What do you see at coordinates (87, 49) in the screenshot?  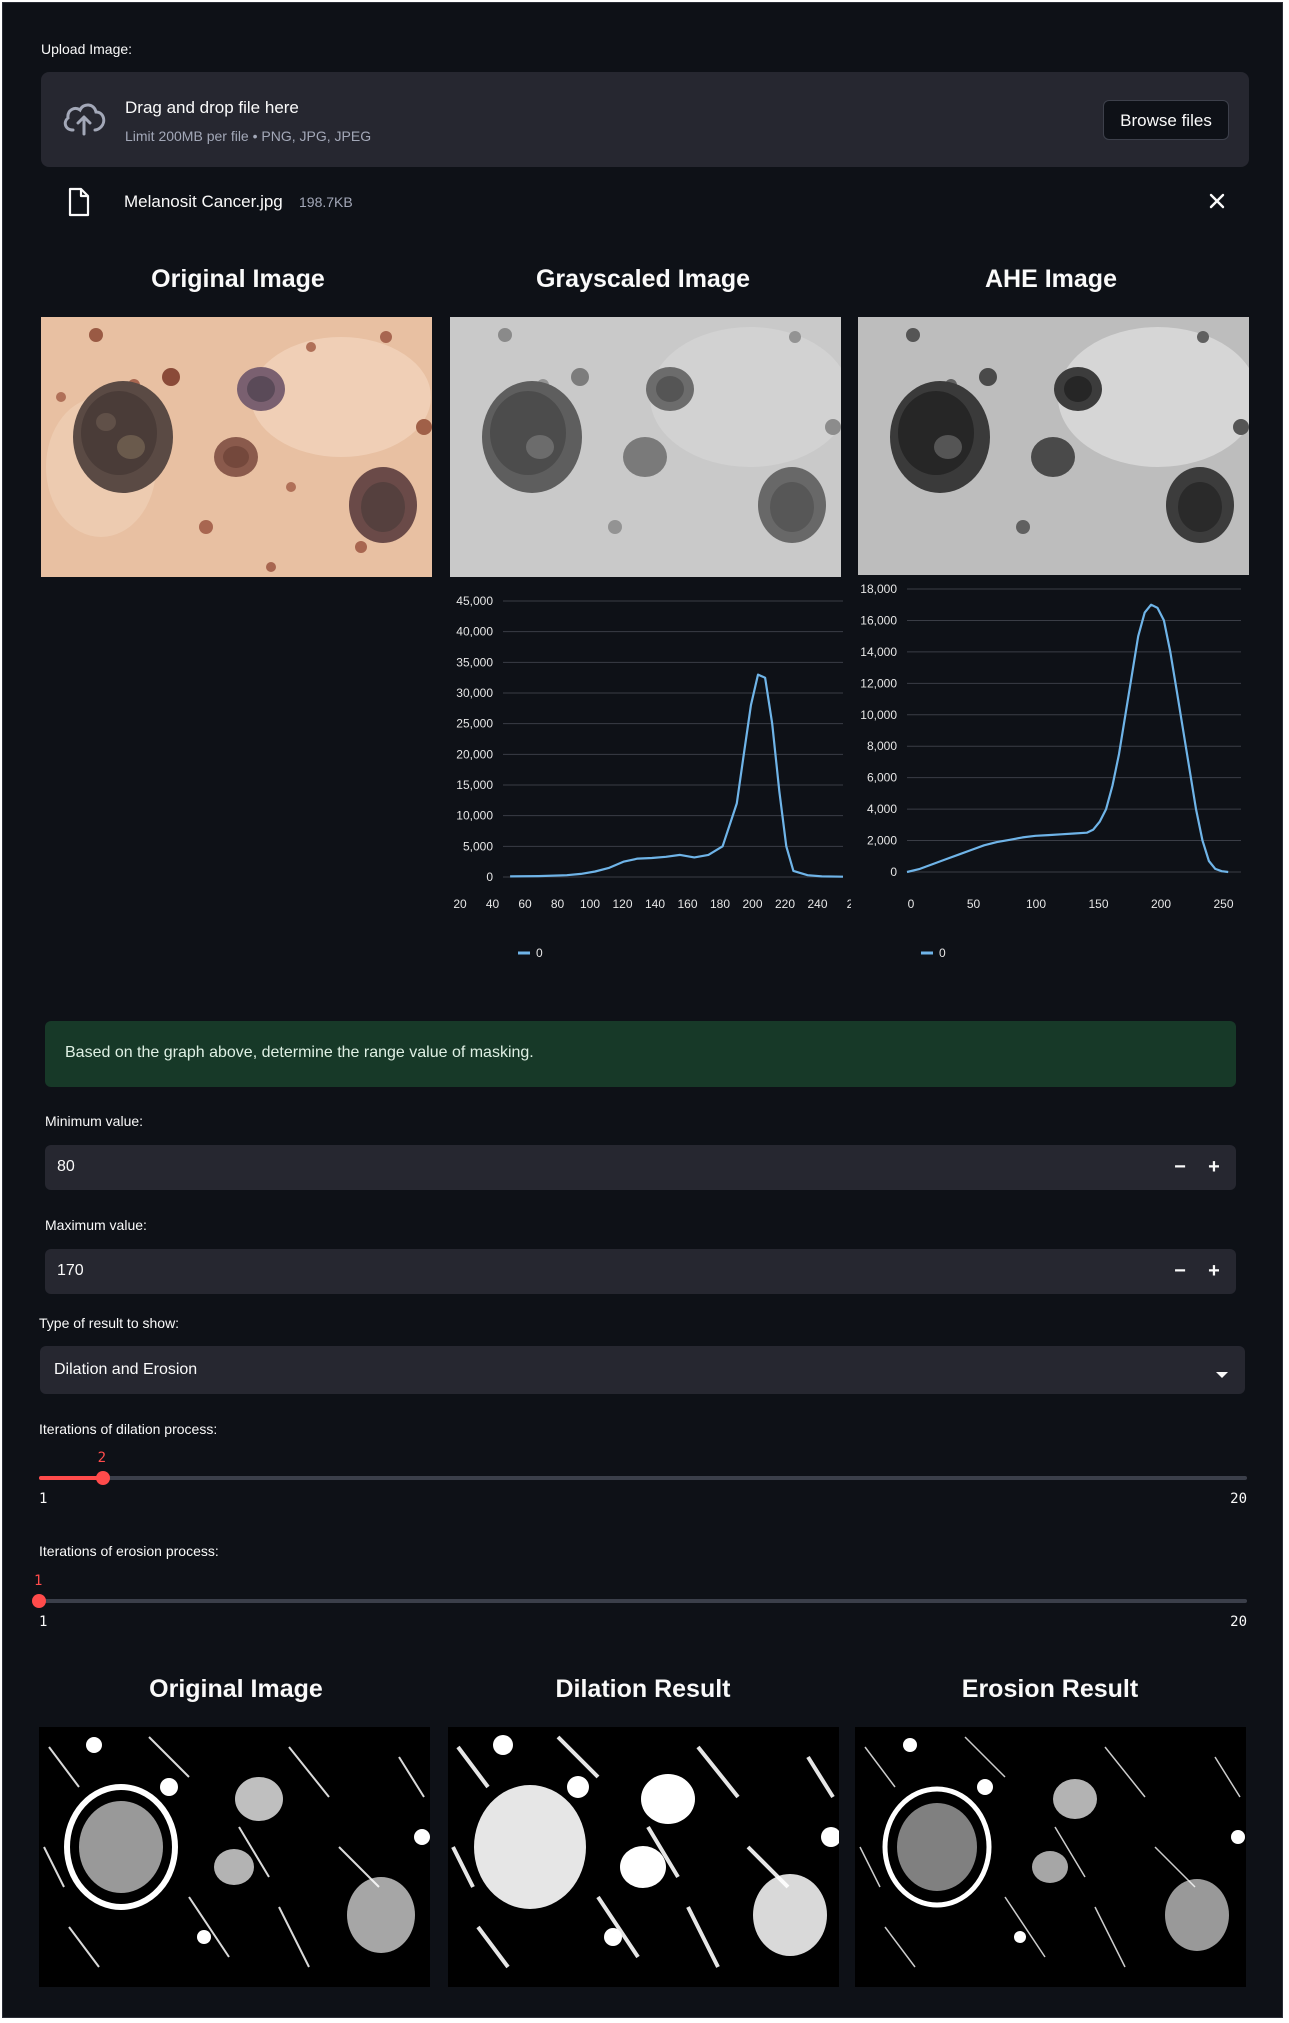 I see `upload-label: Upload Image:` at bounding box center [87, 49].